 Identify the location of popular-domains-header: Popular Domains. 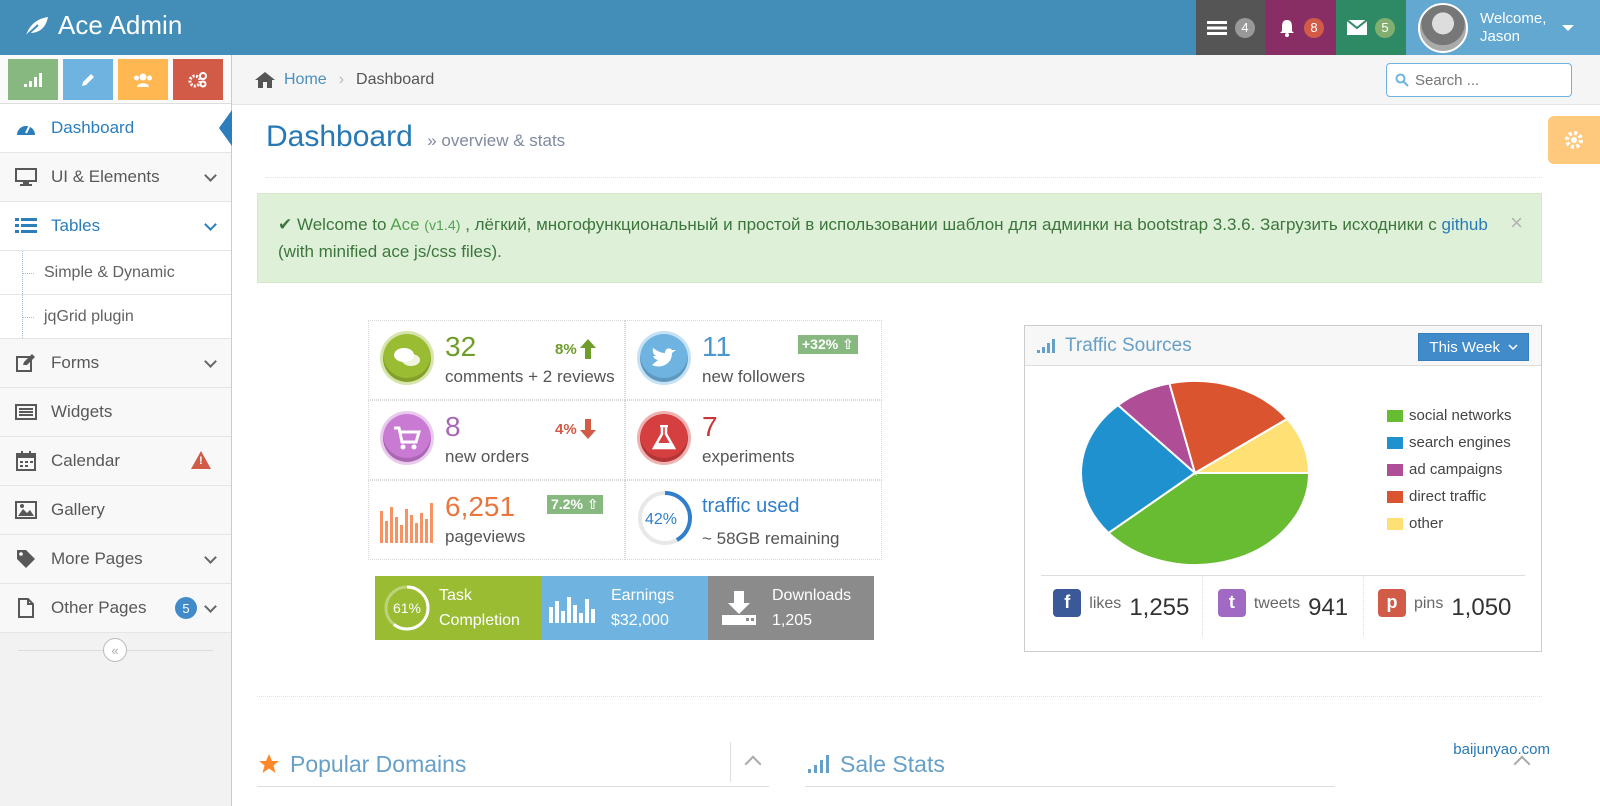
(362, 764).